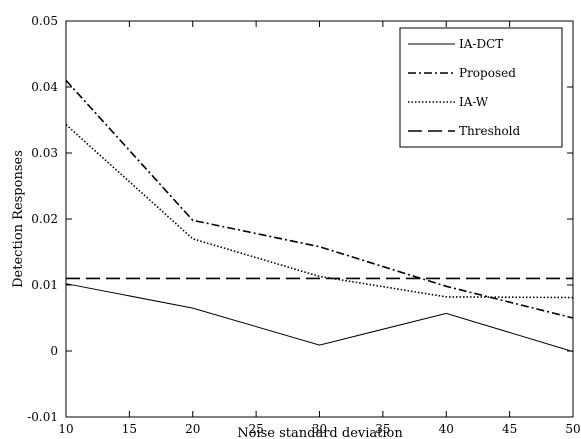 This screenshot has height=439, width=581. I want to click on legend-label: Proposed, so click(487, 73).